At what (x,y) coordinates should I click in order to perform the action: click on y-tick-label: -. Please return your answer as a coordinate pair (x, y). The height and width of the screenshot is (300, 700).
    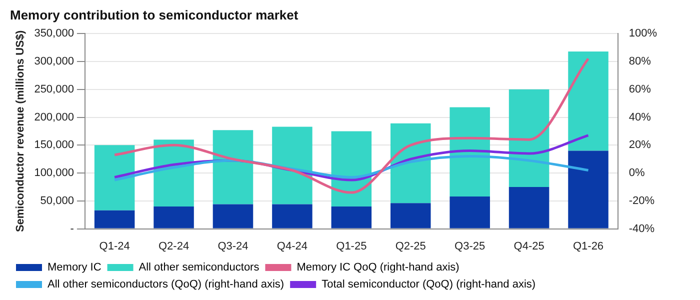
    Looking at the image, I should click on (72, 228).